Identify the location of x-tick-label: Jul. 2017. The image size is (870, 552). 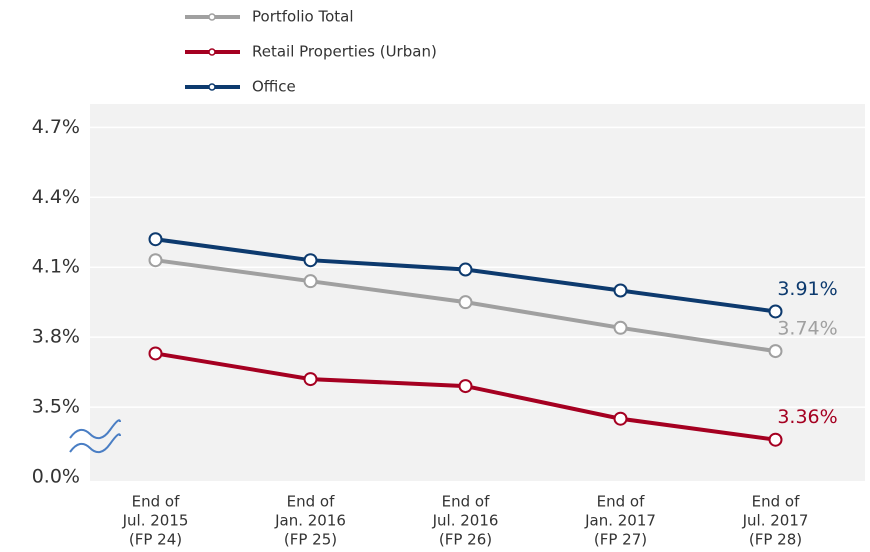
(775, 521).